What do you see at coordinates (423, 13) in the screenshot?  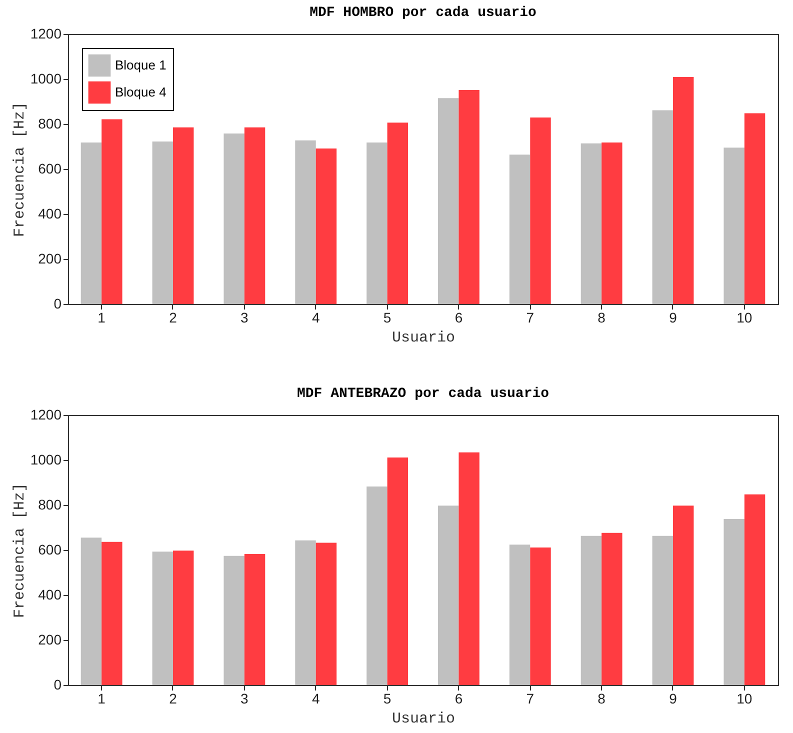 I see `chart-title: MDF HOMBRO por cada usuario` at bounding box center [423, 13].